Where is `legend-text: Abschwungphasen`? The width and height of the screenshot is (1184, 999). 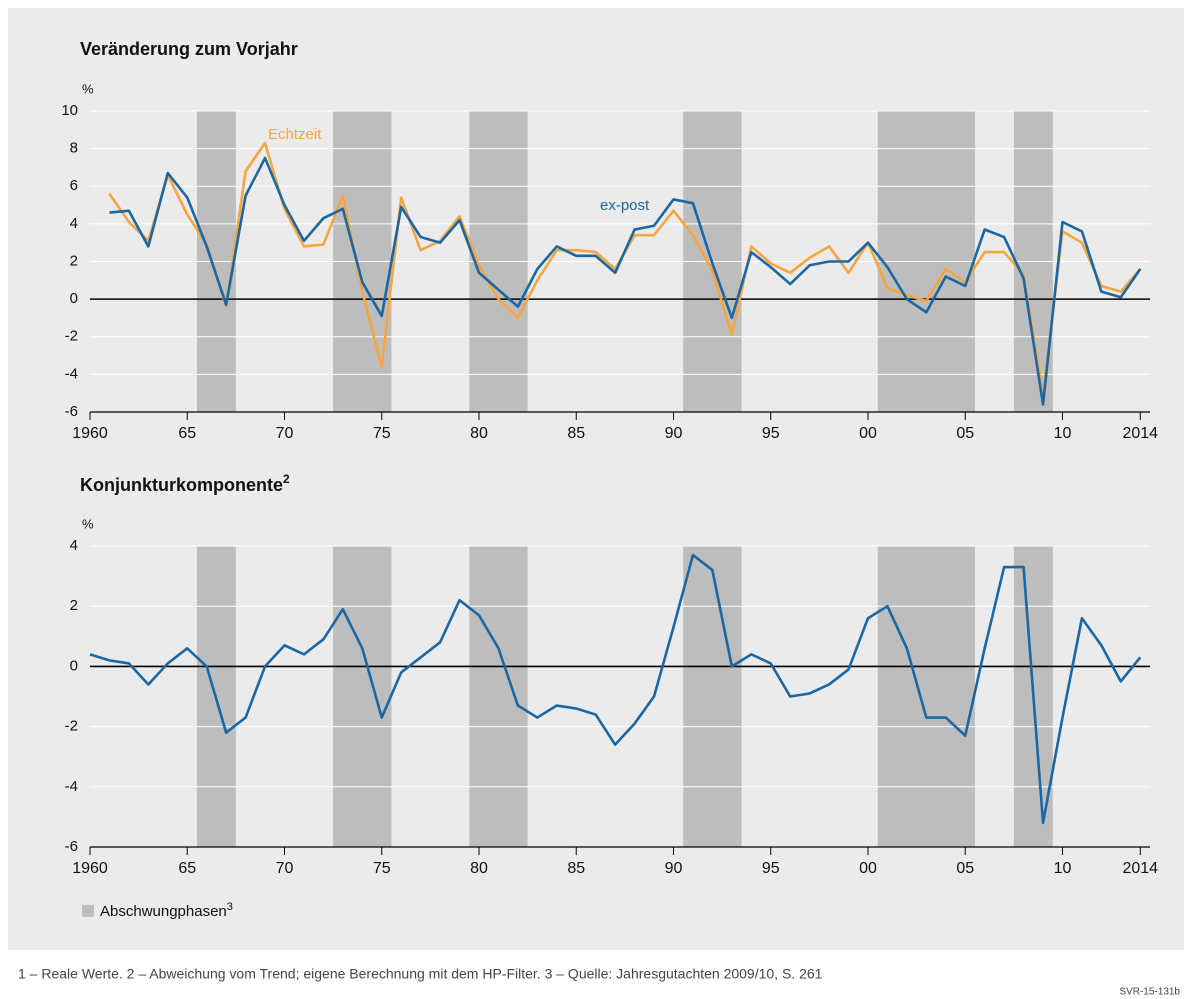
legend-text: Abschwungphasen is located at coordinates (163, 911).